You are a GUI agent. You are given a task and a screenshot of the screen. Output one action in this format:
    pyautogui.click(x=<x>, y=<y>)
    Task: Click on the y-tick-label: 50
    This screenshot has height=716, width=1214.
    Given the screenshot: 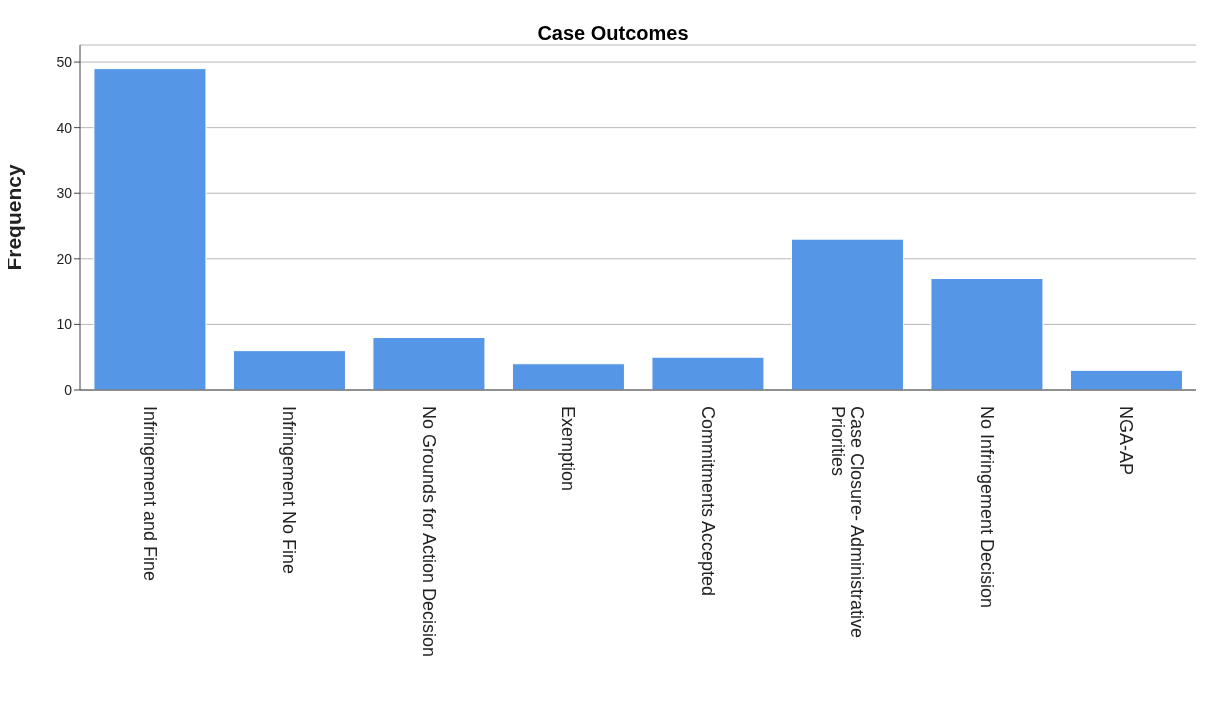 What is the action you would take?
    pyautogui.click(x=64, y=62)
    